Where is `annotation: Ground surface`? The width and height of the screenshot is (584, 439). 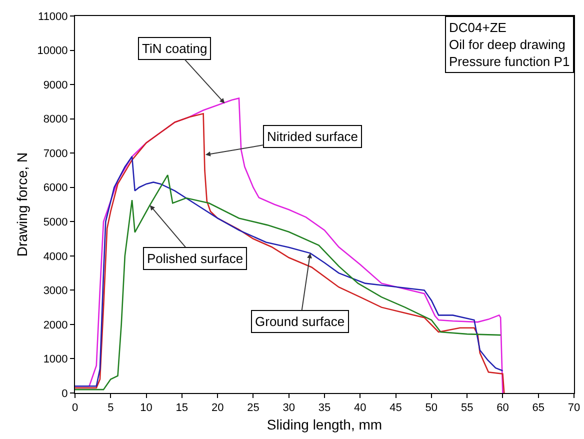 annotation: Ground surface is located at coordinates (300, 321).